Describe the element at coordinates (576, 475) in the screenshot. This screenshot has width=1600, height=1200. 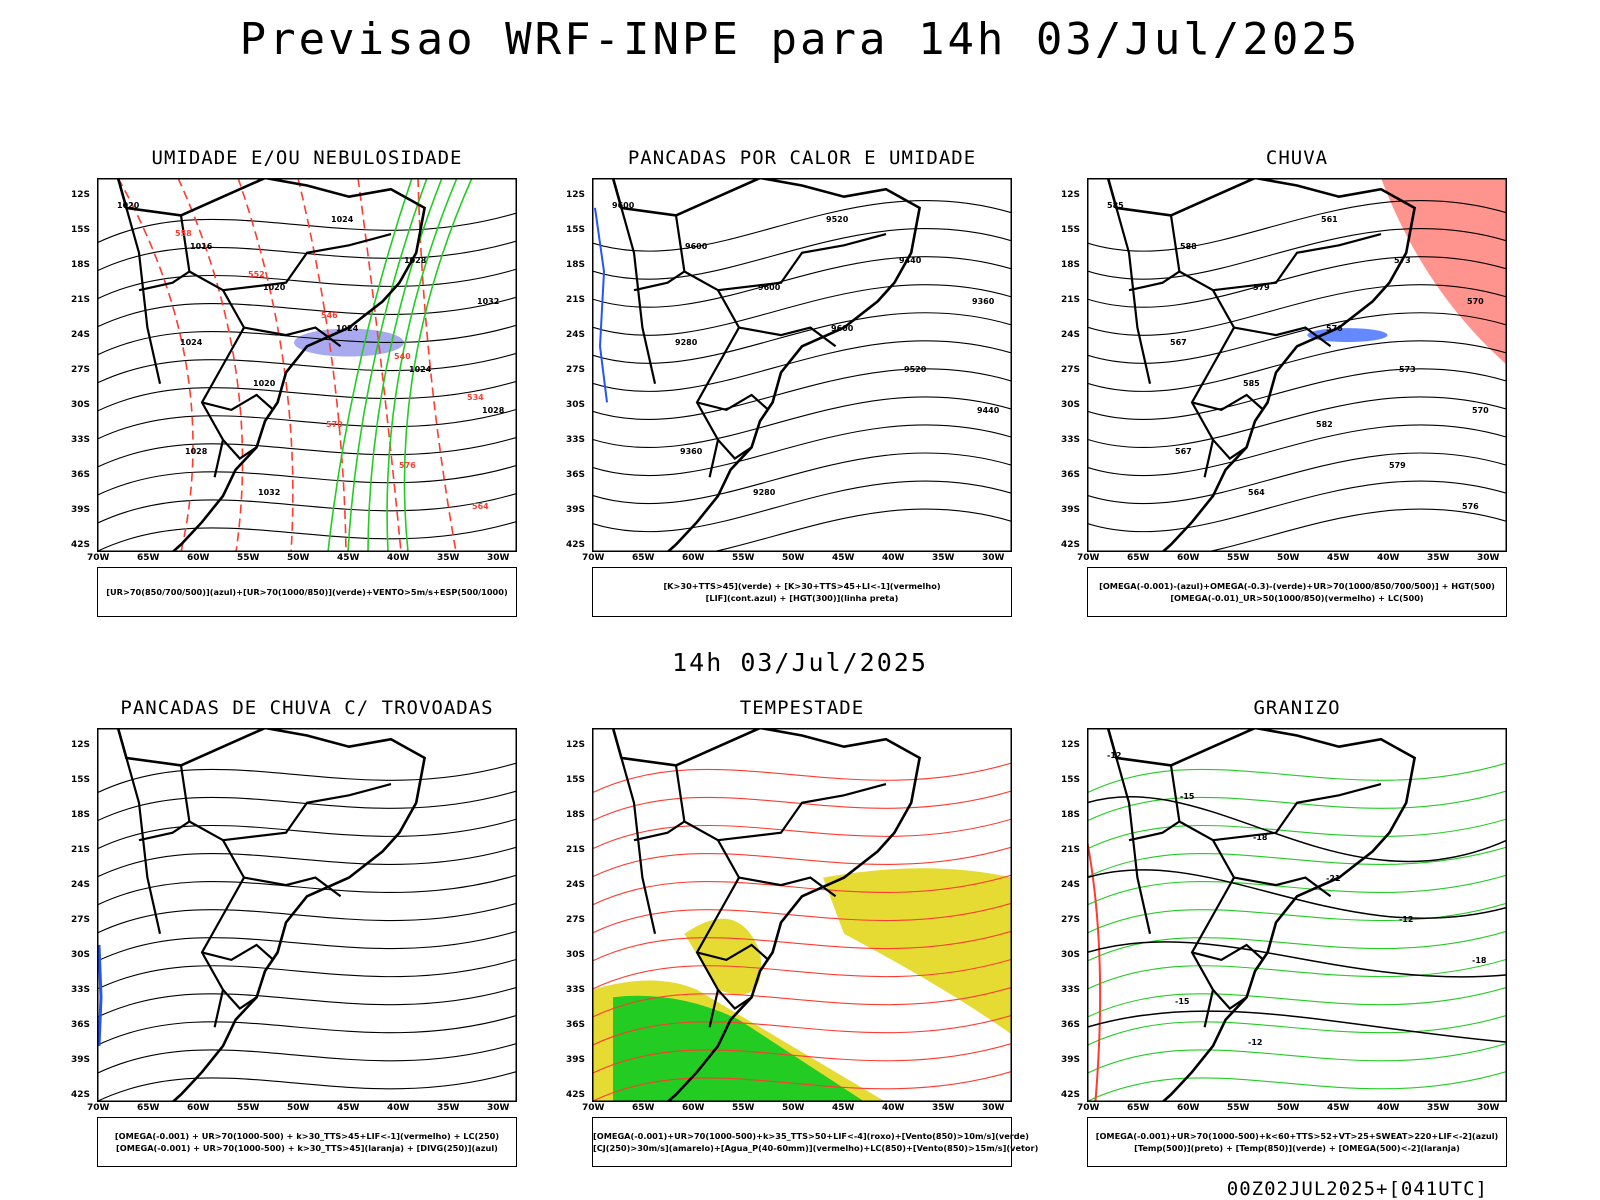
I see `lat-tick-label: 36S` at that location.